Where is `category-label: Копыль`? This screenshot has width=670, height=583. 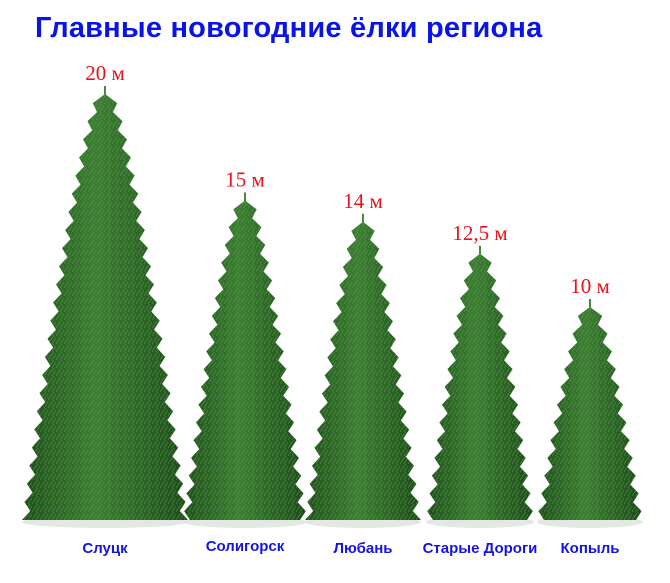 category-label: Копыль is located at coordinates (590, 548).